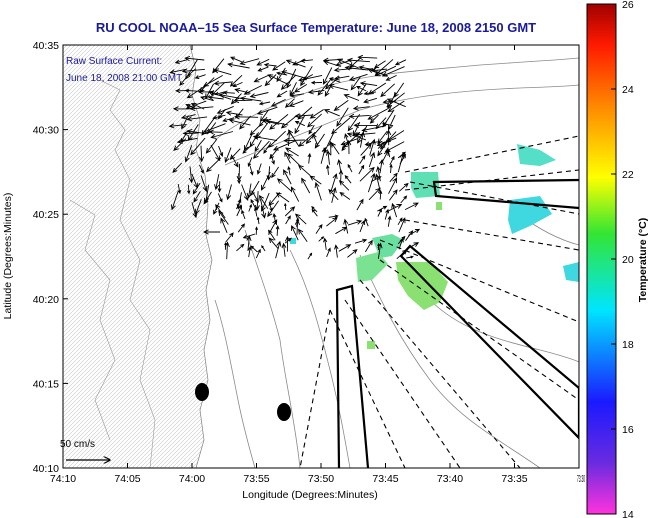 Image resolution: width=651 pixels, height=518 pixels. I want to click on y-tick-label: 40:30, so click(46, 131).